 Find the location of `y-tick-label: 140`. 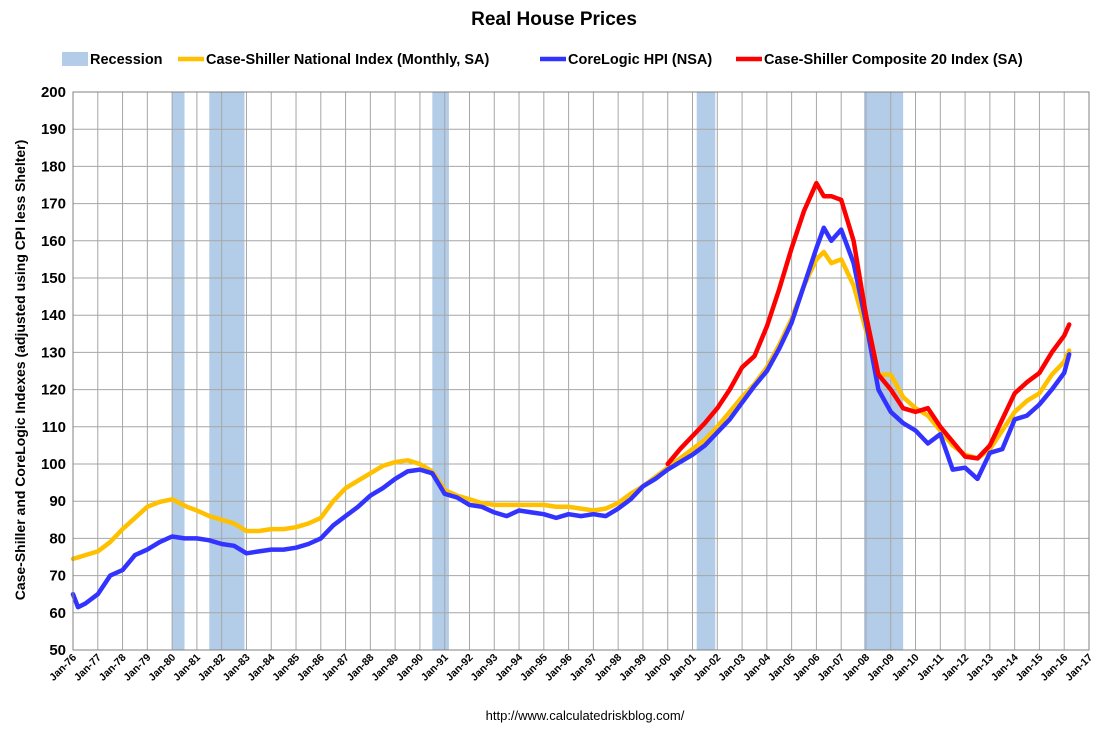

y-tick-label: 140 is located at coordinates (53, 315).